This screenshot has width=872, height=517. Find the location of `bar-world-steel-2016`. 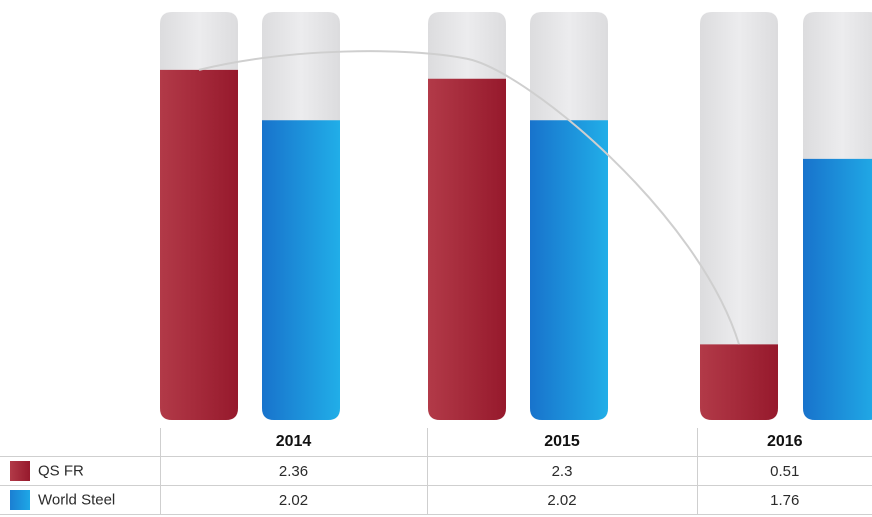

bar-world-steel-2016 is located at coordinates (837, 289).